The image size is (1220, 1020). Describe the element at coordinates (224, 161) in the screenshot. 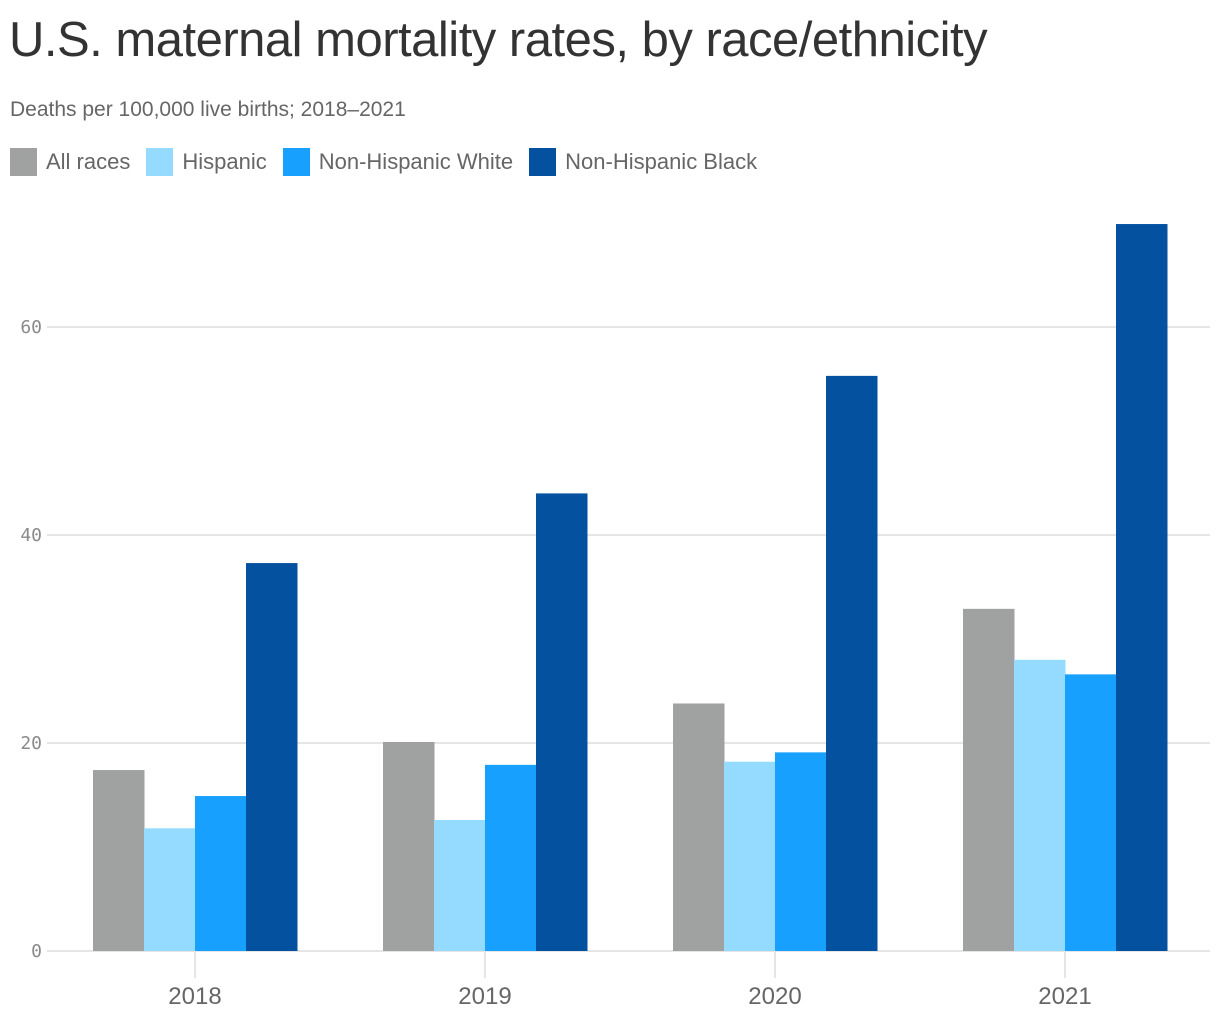

I see `legend-label-hispanic: Hispanic` at that location.